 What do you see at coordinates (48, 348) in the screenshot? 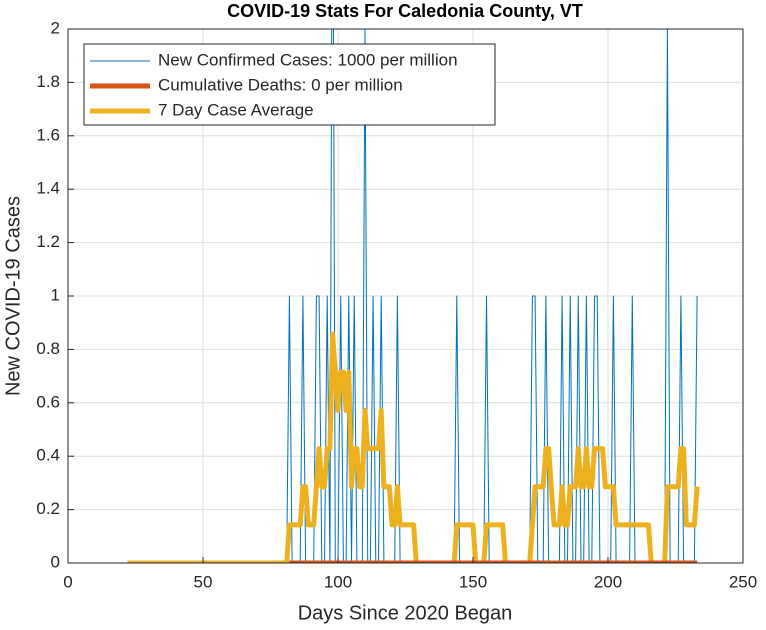
I see `y-tick-label: 0.8` at bounding box center [48, 348].